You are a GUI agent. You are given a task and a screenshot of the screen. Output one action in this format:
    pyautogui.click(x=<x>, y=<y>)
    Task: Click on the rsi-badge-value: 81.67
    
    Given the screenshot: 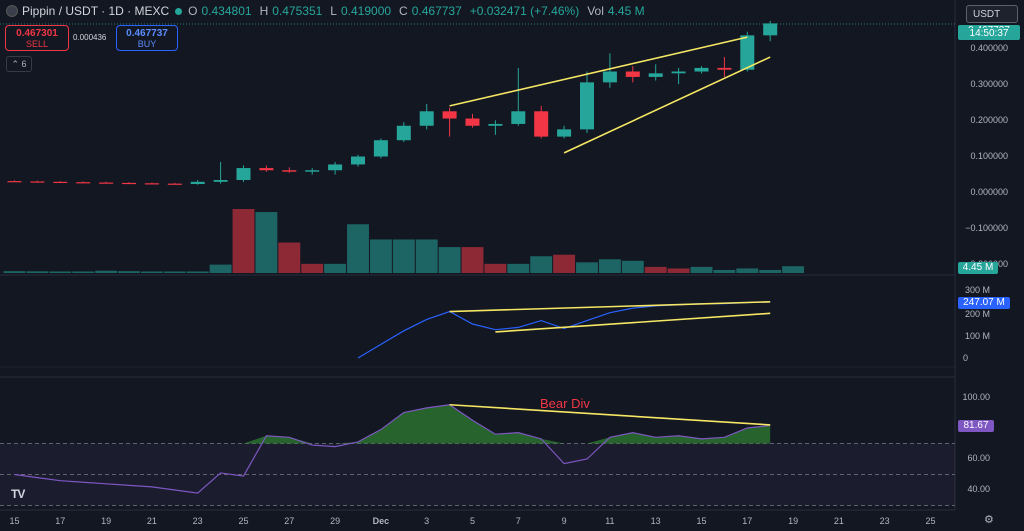 What is the action you would take?
    pyautogui.click(x=976, y=425)
    